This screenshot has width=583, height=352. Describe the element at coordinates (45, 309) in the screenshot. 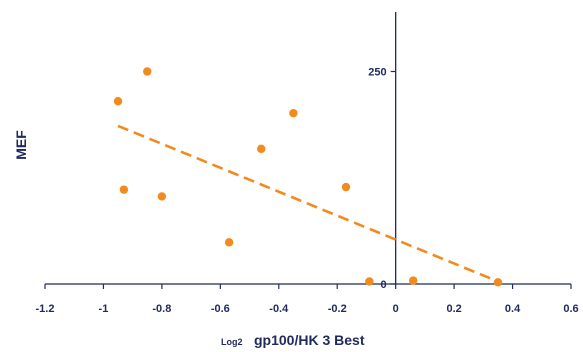

I see `x-tick-label: -1.2` at that location.